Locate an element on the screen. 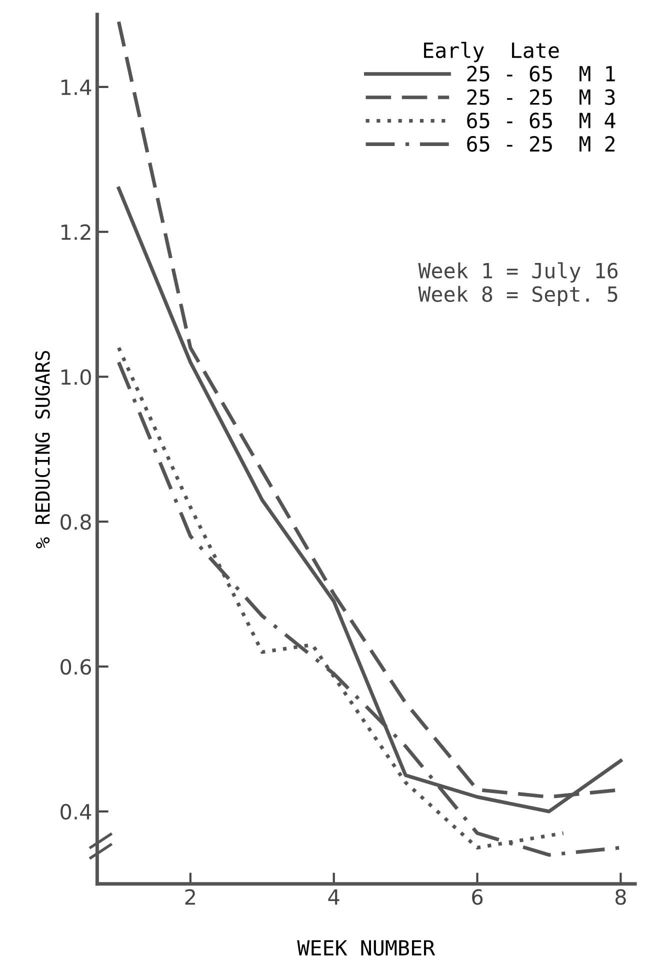 This screenshot has height=966, width=648. y-tick-label: 1.0 is located at coordinates (76, 377).